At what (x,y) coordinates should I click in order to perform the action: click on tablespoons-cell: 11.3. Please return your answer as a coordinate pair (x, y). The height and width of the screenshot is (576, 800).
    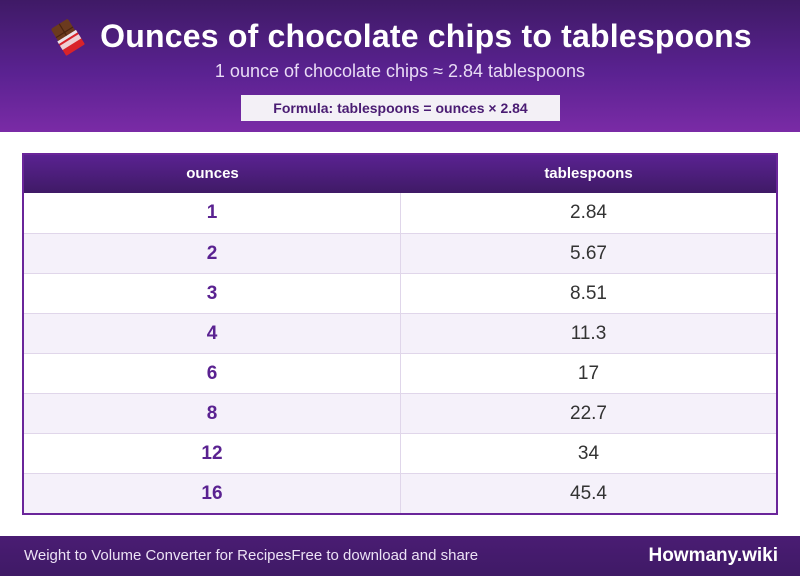
    Looking at the image, I should click on (588, 333).